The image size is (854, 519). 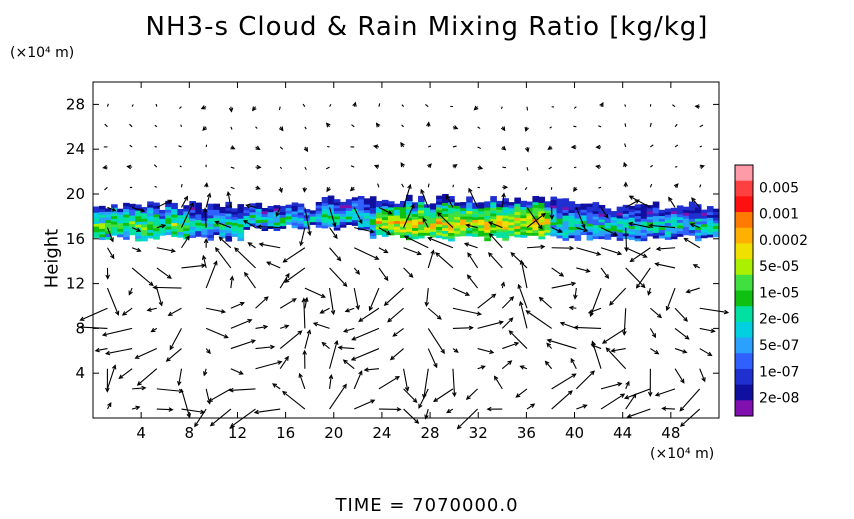 What do you see at coordinates (779, 215) in the screenshot?
I see `colorbar-label: 0.001` at bounding box center [779, 215].